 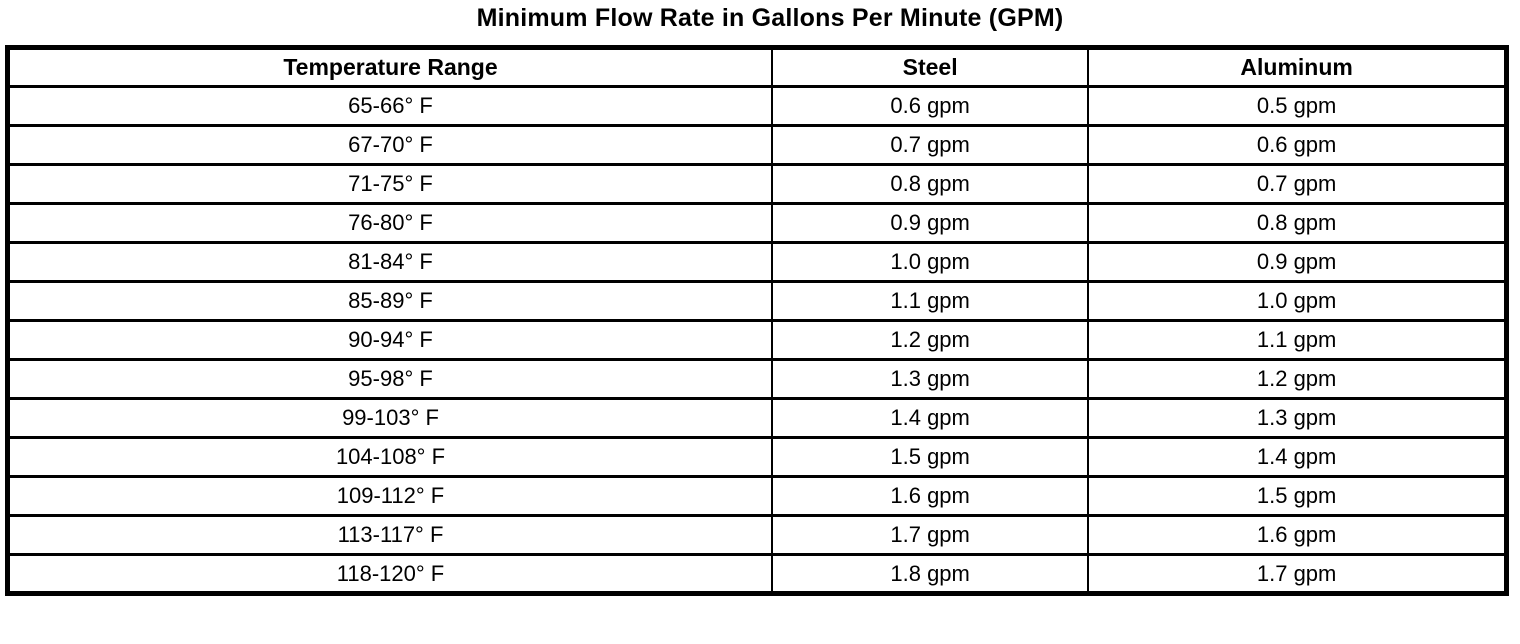 What do you see at coordinates (389, 457) in the screenshot?
I see `temperature-range-cell: 104-108° F` at bounding box center [389, 457].